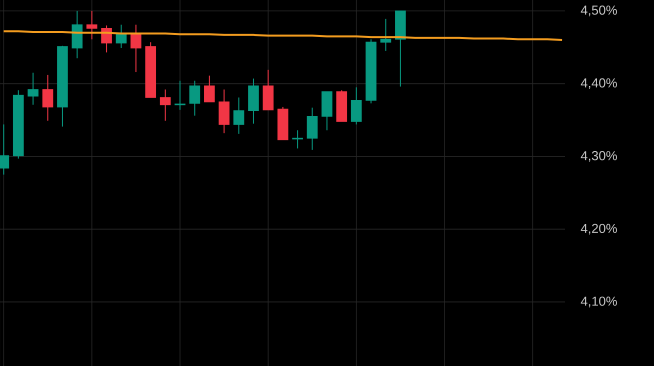 The width and height of the screenshot is (654, 366). I want to click on y-tick-label: 4,40%, so click(598, 84).